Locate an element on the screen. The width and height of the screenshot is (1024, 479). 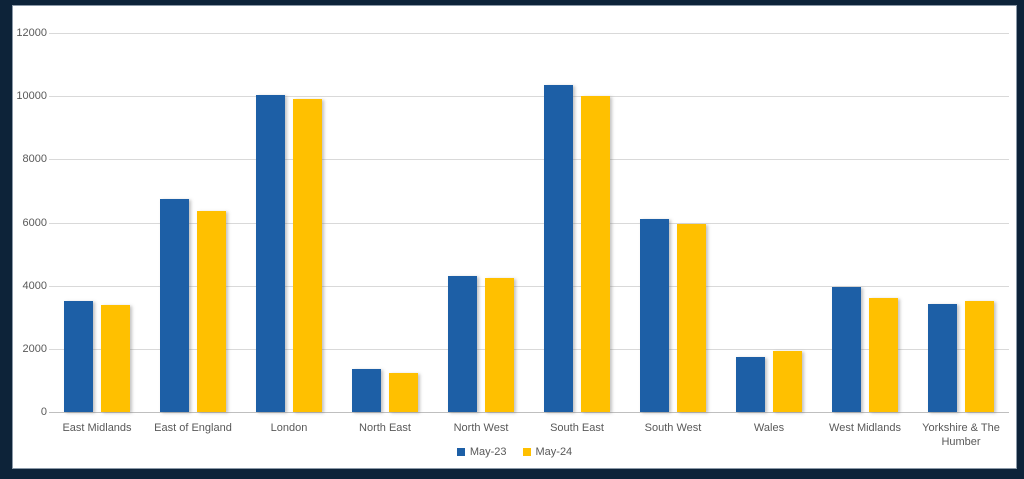
bar-may-24-north-east is located at coordinates (403, 392).